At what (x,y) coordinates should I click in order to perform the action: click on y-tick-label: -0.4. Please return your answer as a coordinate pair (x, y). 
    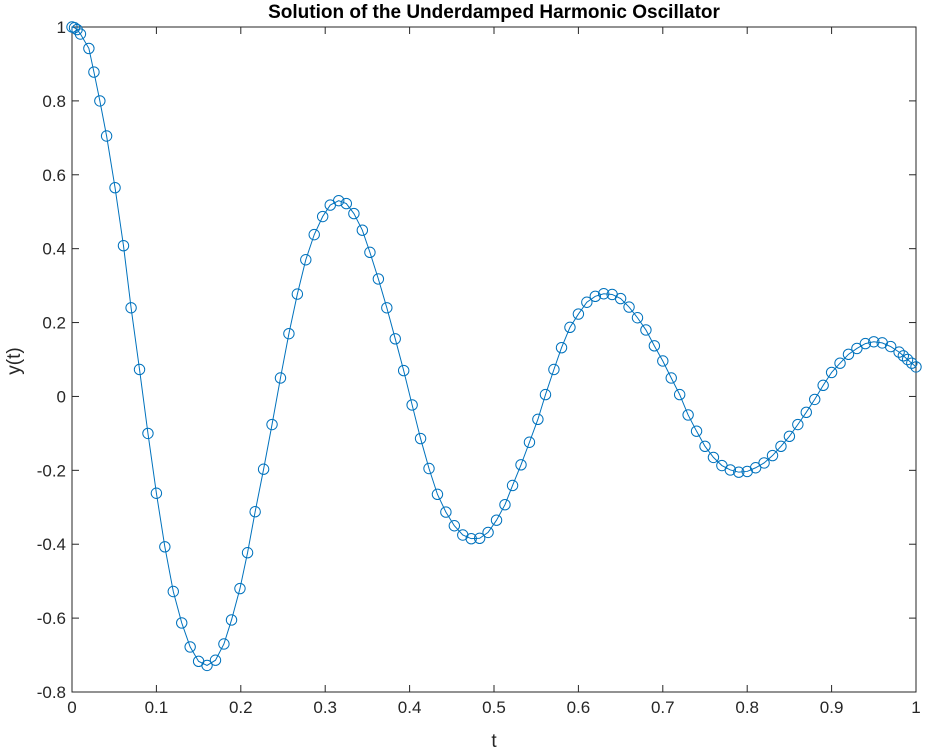
    Looking at the image, I should click on (51, 544).